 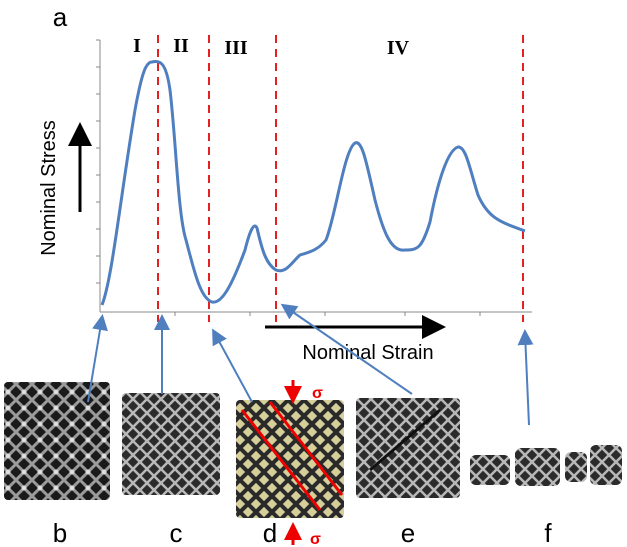 What do you see at coordinates (548, 532) in the screenshot?
I see `photo-label: f` at bounding box center [548, 532].